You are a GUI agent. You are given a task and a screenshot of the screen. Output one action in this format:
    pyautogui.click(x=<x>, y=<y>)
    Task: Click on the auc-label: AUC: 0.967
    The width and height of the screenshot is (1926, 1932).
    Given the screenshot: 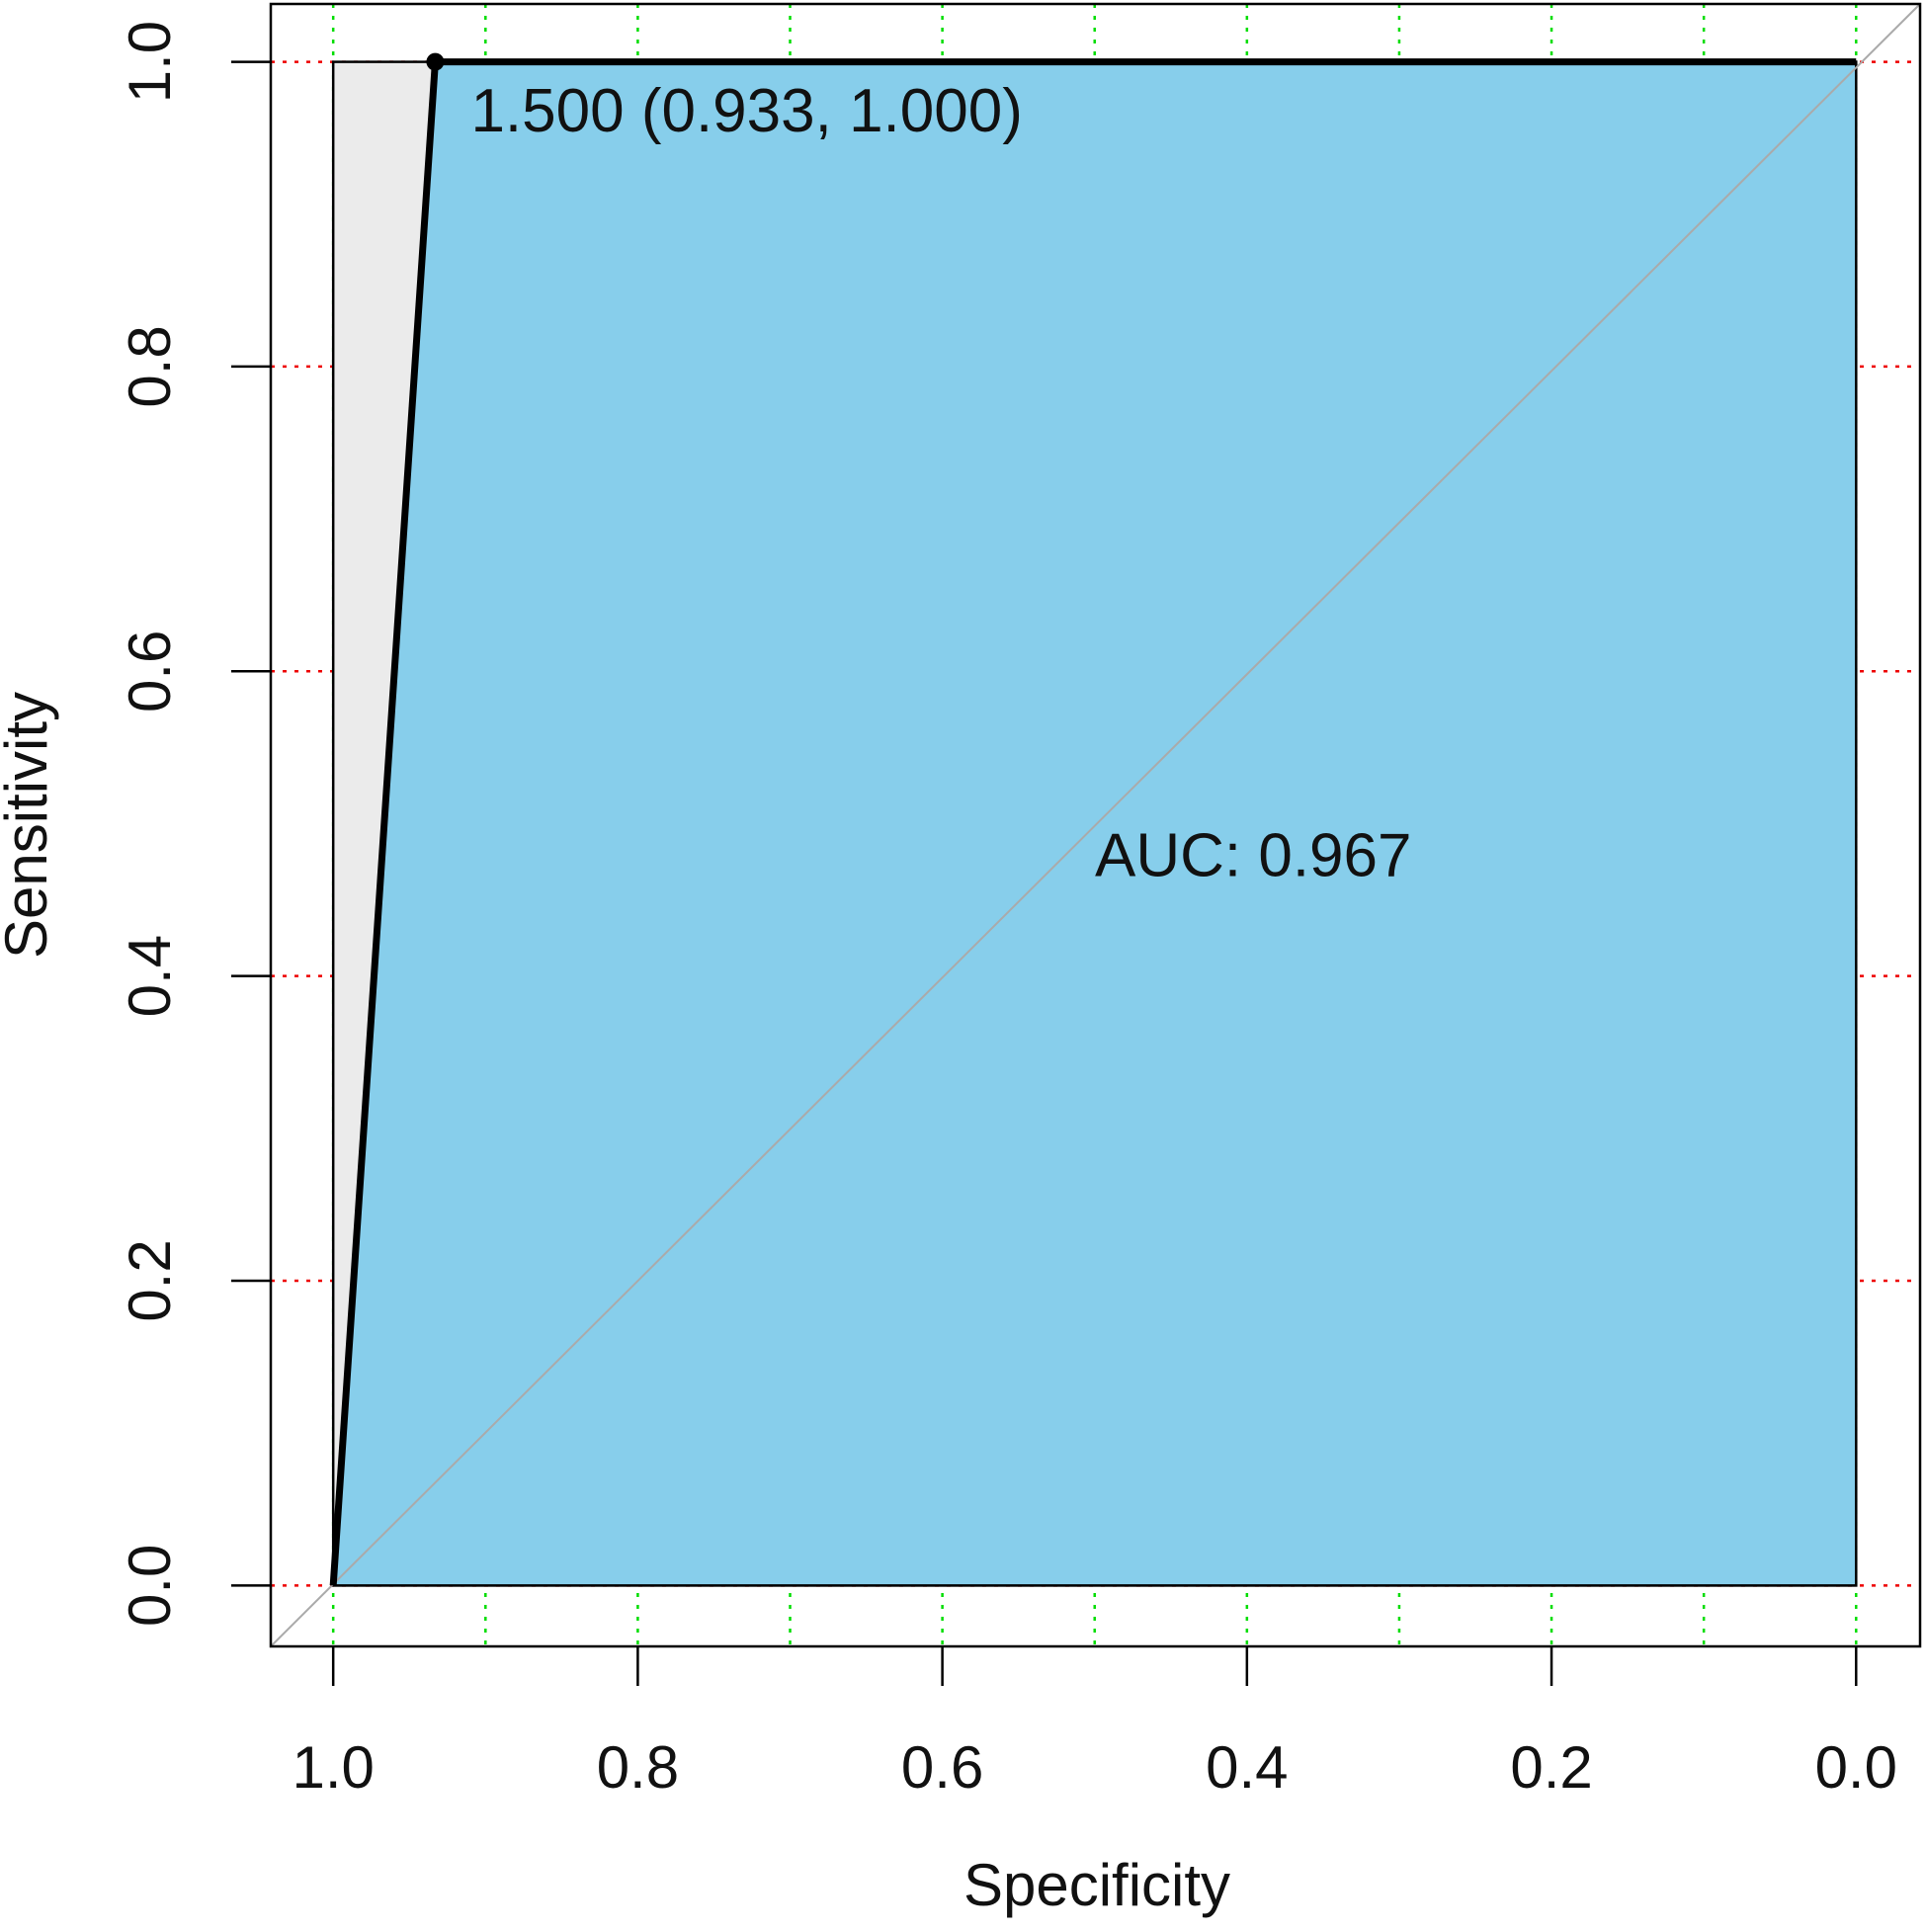 What is the action you would take?
    pyautogui.click(x=1253, y=855)
    